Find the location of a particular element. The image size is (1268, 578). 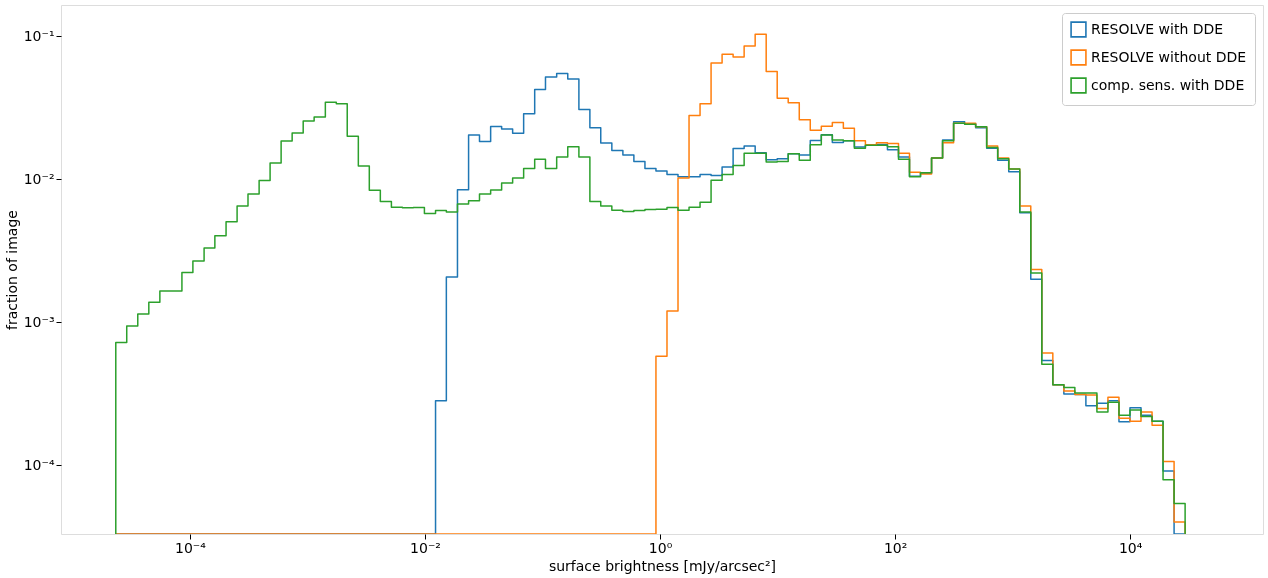

x-tick-label: 10⁻² is located at coordinates (425, 547).